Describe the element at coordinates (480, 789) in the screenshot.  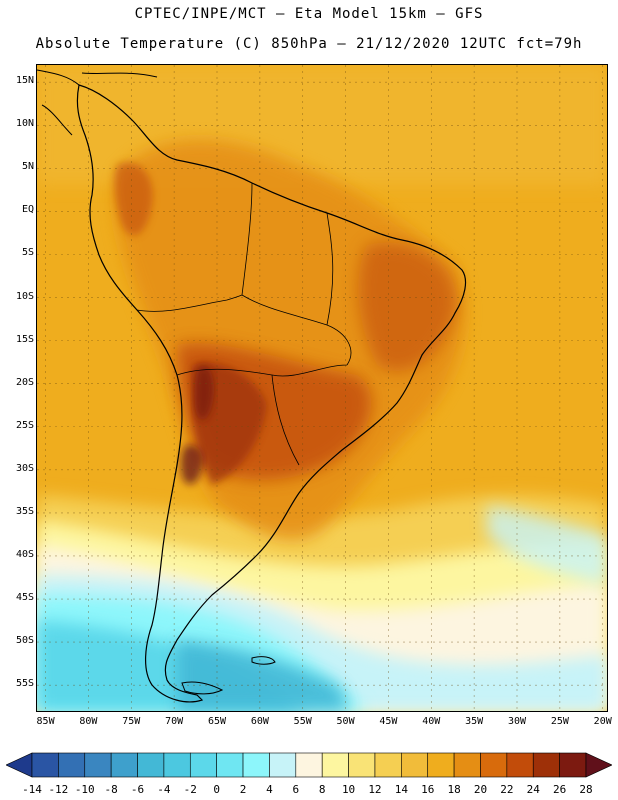
I see `colorbar-tick-label: 20` at that location.